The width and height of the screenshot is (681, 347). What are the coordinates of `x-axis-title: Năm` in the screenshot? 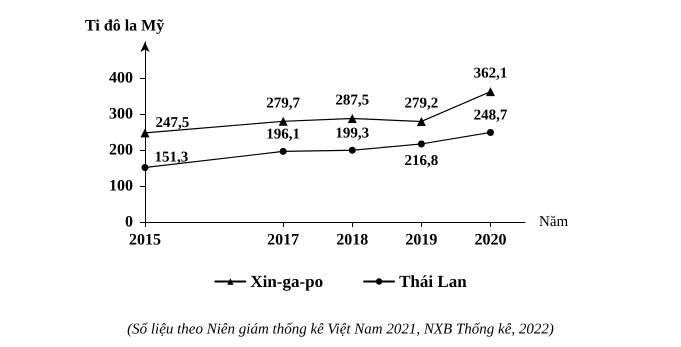 It's located at (553, 222).